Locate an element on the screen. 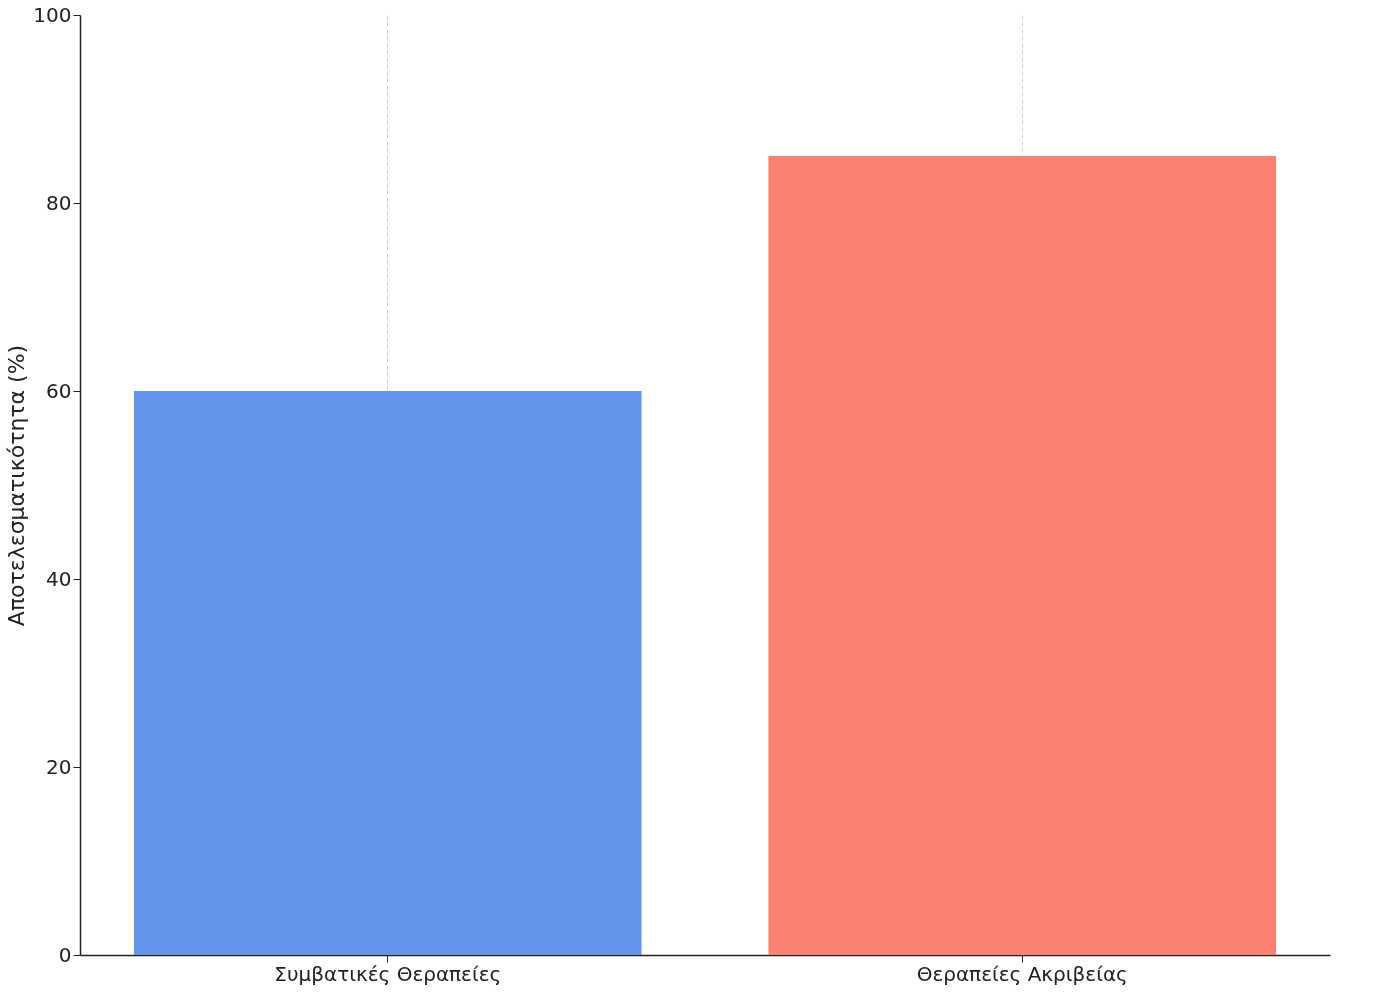 This screenshot has width=1386, height=1006. x-tick-label: Συμβατικές Θεραπείες is located at coordinates (388, 973).